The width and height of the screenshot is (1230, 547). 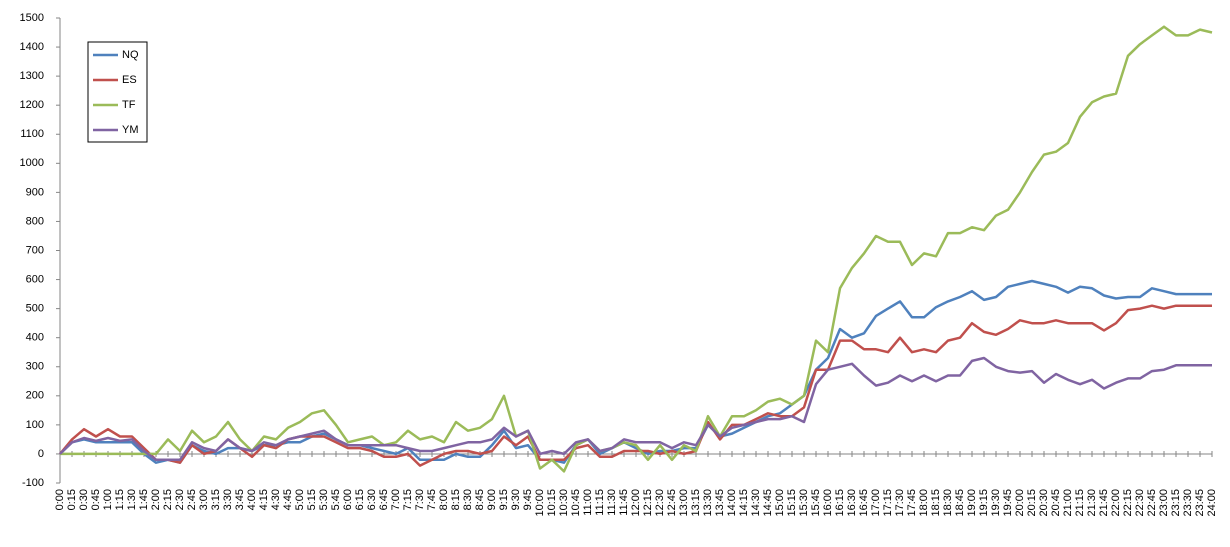 I want to click on x-tick-label: 18:00, so click(x=924, y=503).